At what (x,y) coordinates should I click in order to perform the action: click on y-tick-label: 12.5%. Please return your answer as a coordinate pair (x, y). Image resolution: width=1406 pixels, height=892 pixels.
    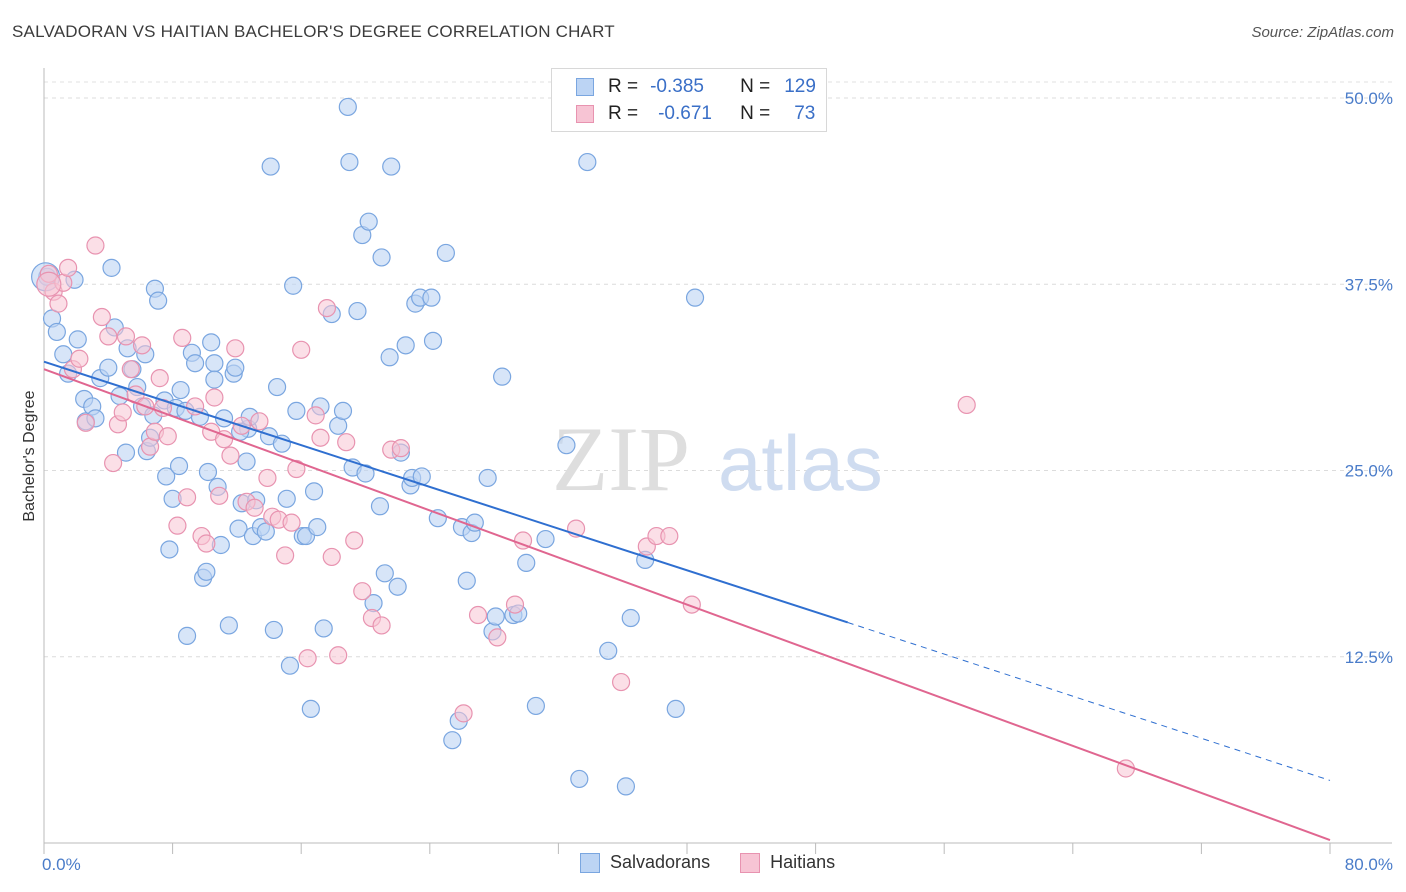
    Looking at the image, I should click on (1369, 657).